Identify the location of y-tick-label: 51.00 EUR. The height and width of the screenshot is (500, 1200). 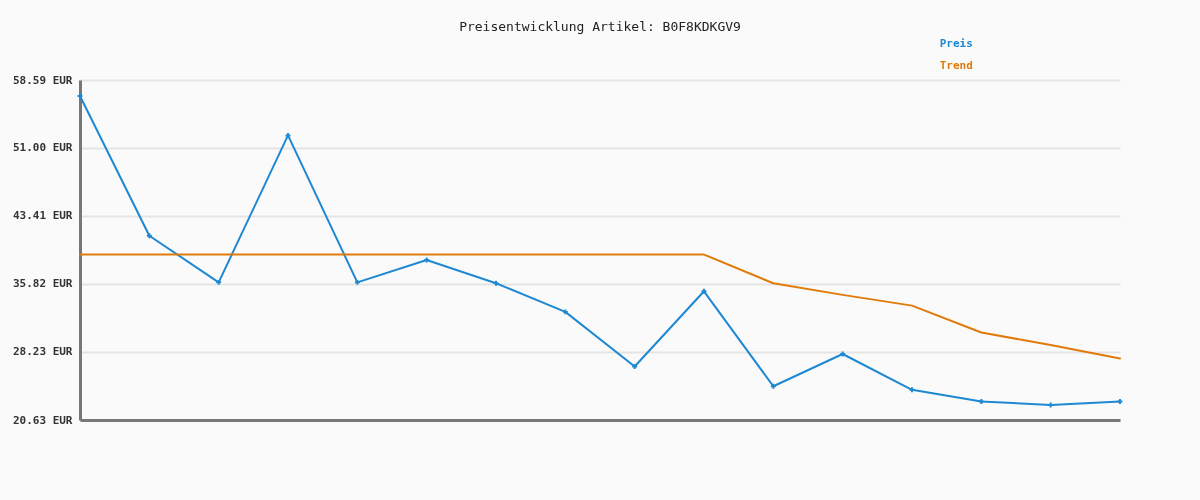
(42, 148).